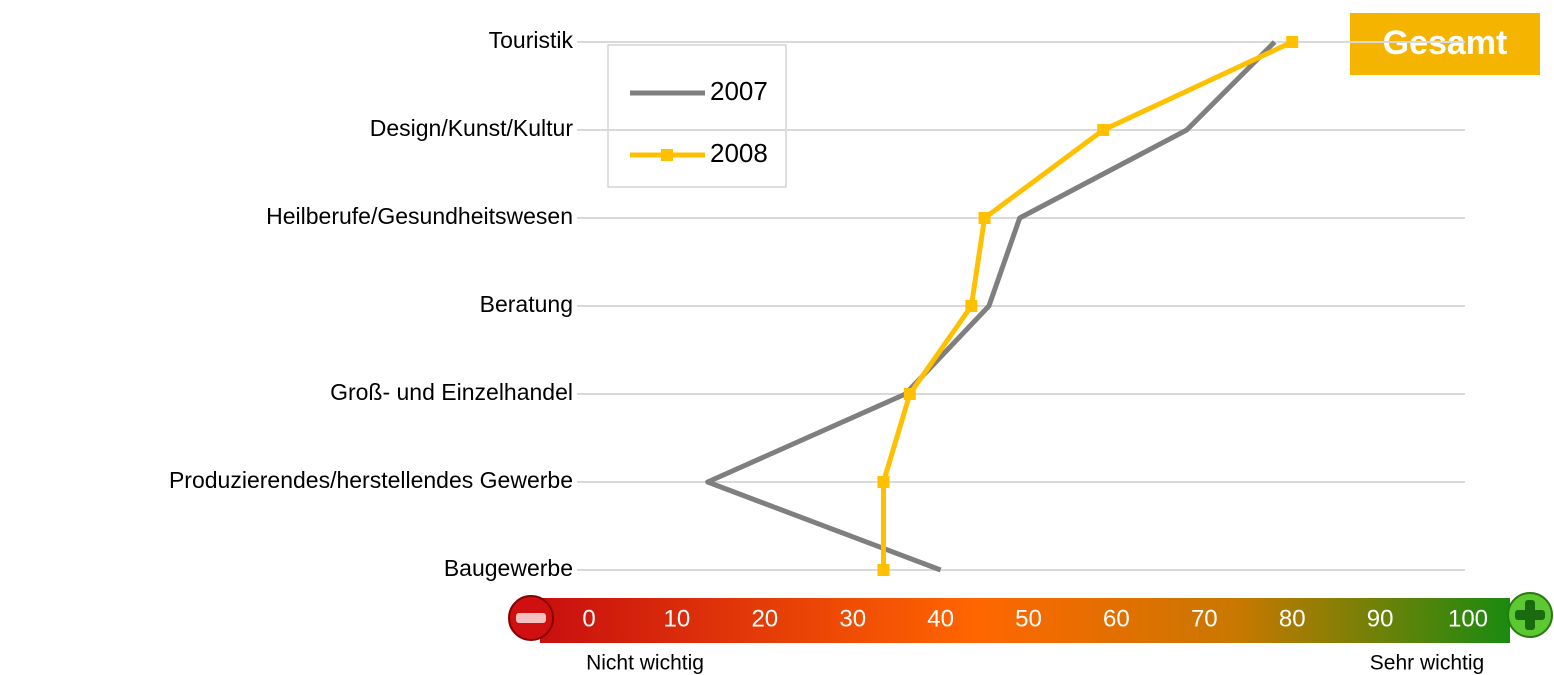  What do you see at coordinates (451, 392) in the screenshot?
I see `y-tick-label: Groß- und Einzelhandel` at bounding box center [451, 392].